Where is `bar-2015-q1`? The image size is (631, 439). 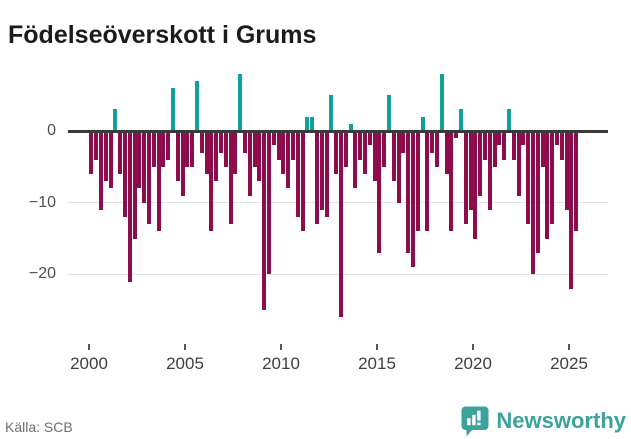 bar-2015-q1 is located at coordinates (379, 192).